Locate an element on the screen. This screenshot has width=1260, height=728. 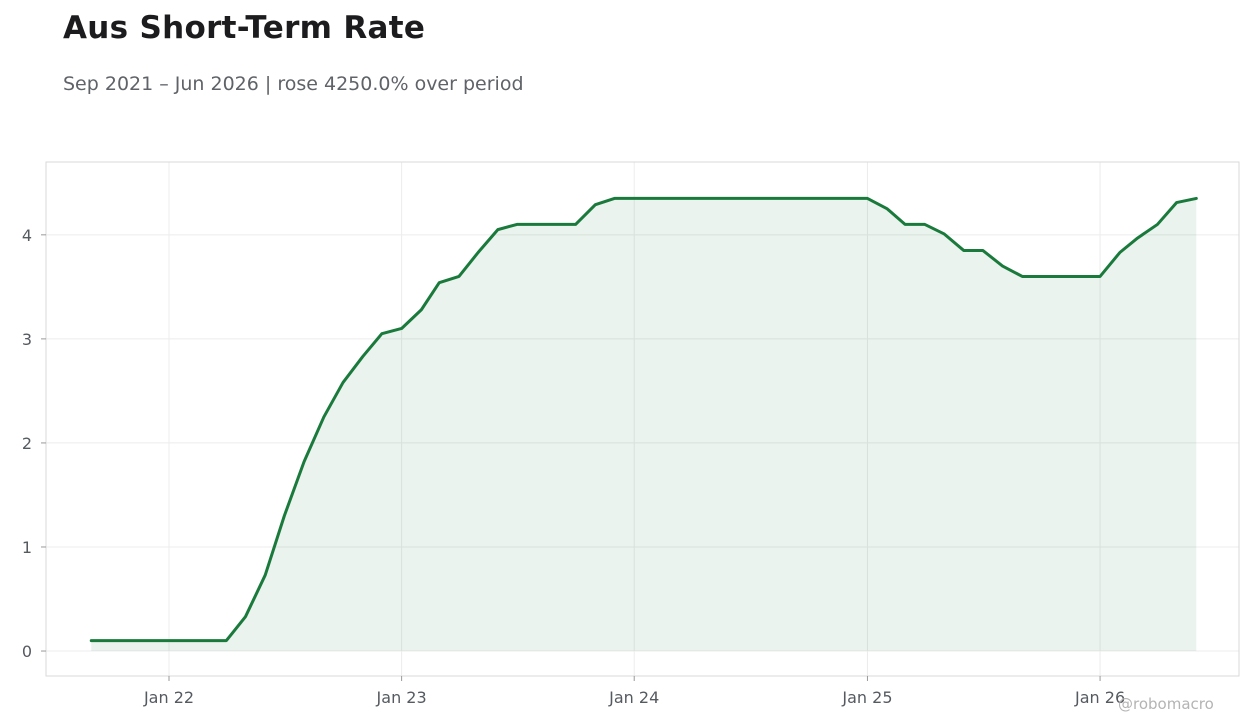
x-tick-label: Jan 23 is located at coordinates (401, 697).